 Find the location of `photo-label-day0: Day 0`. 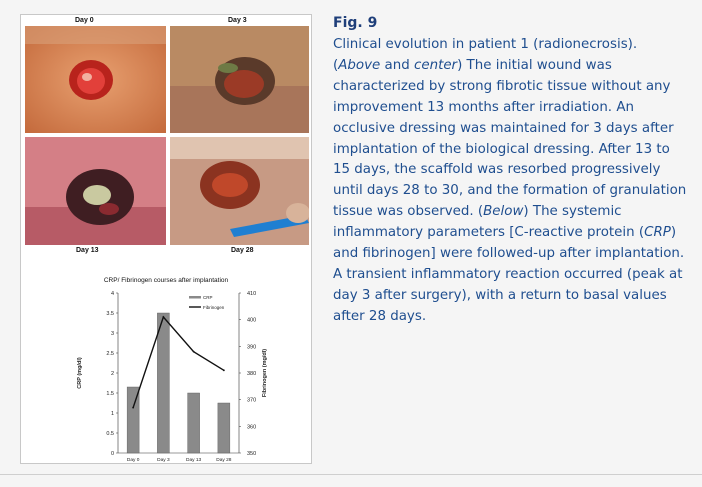

photo-label-day0: Day 0 is located at coordinates (84, 20).